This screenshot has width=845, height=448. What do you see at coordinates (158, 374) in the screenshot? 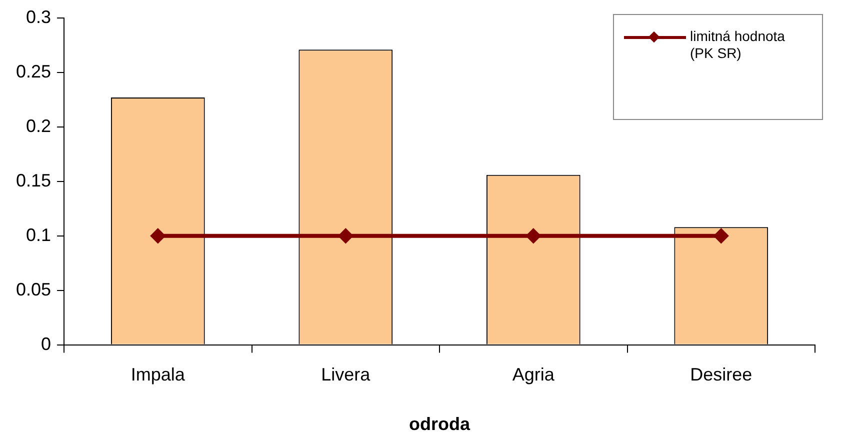
I see `x-tick-label: Impala` at bounding box center [158, 374].